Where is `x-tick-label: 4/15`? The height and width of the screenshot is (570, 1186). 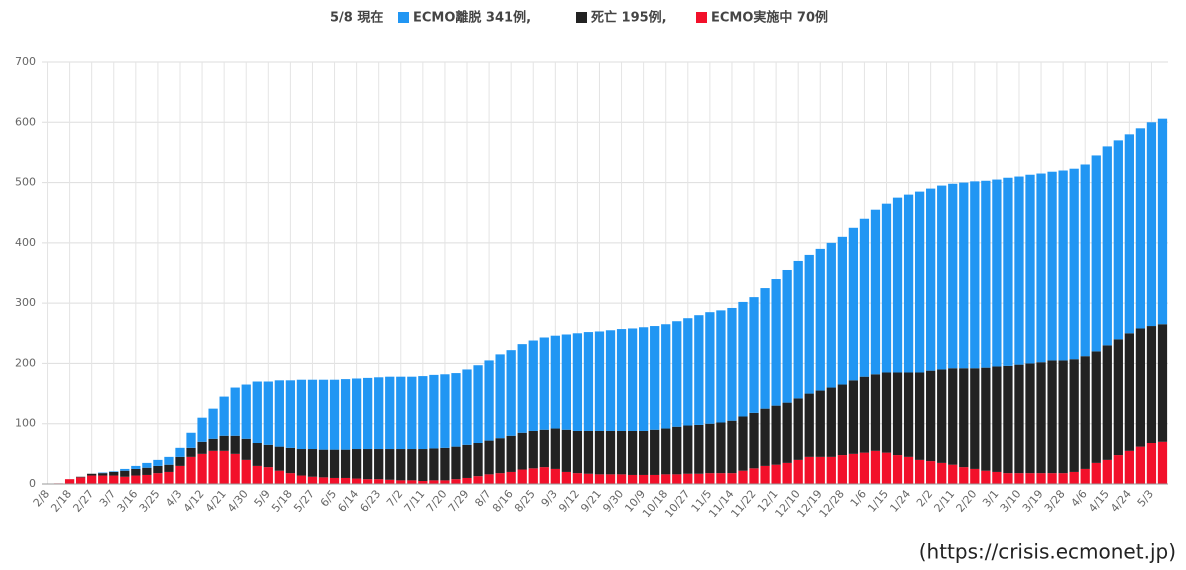 x-tick-label: 4/15 is located at coordinates (1099, 501).